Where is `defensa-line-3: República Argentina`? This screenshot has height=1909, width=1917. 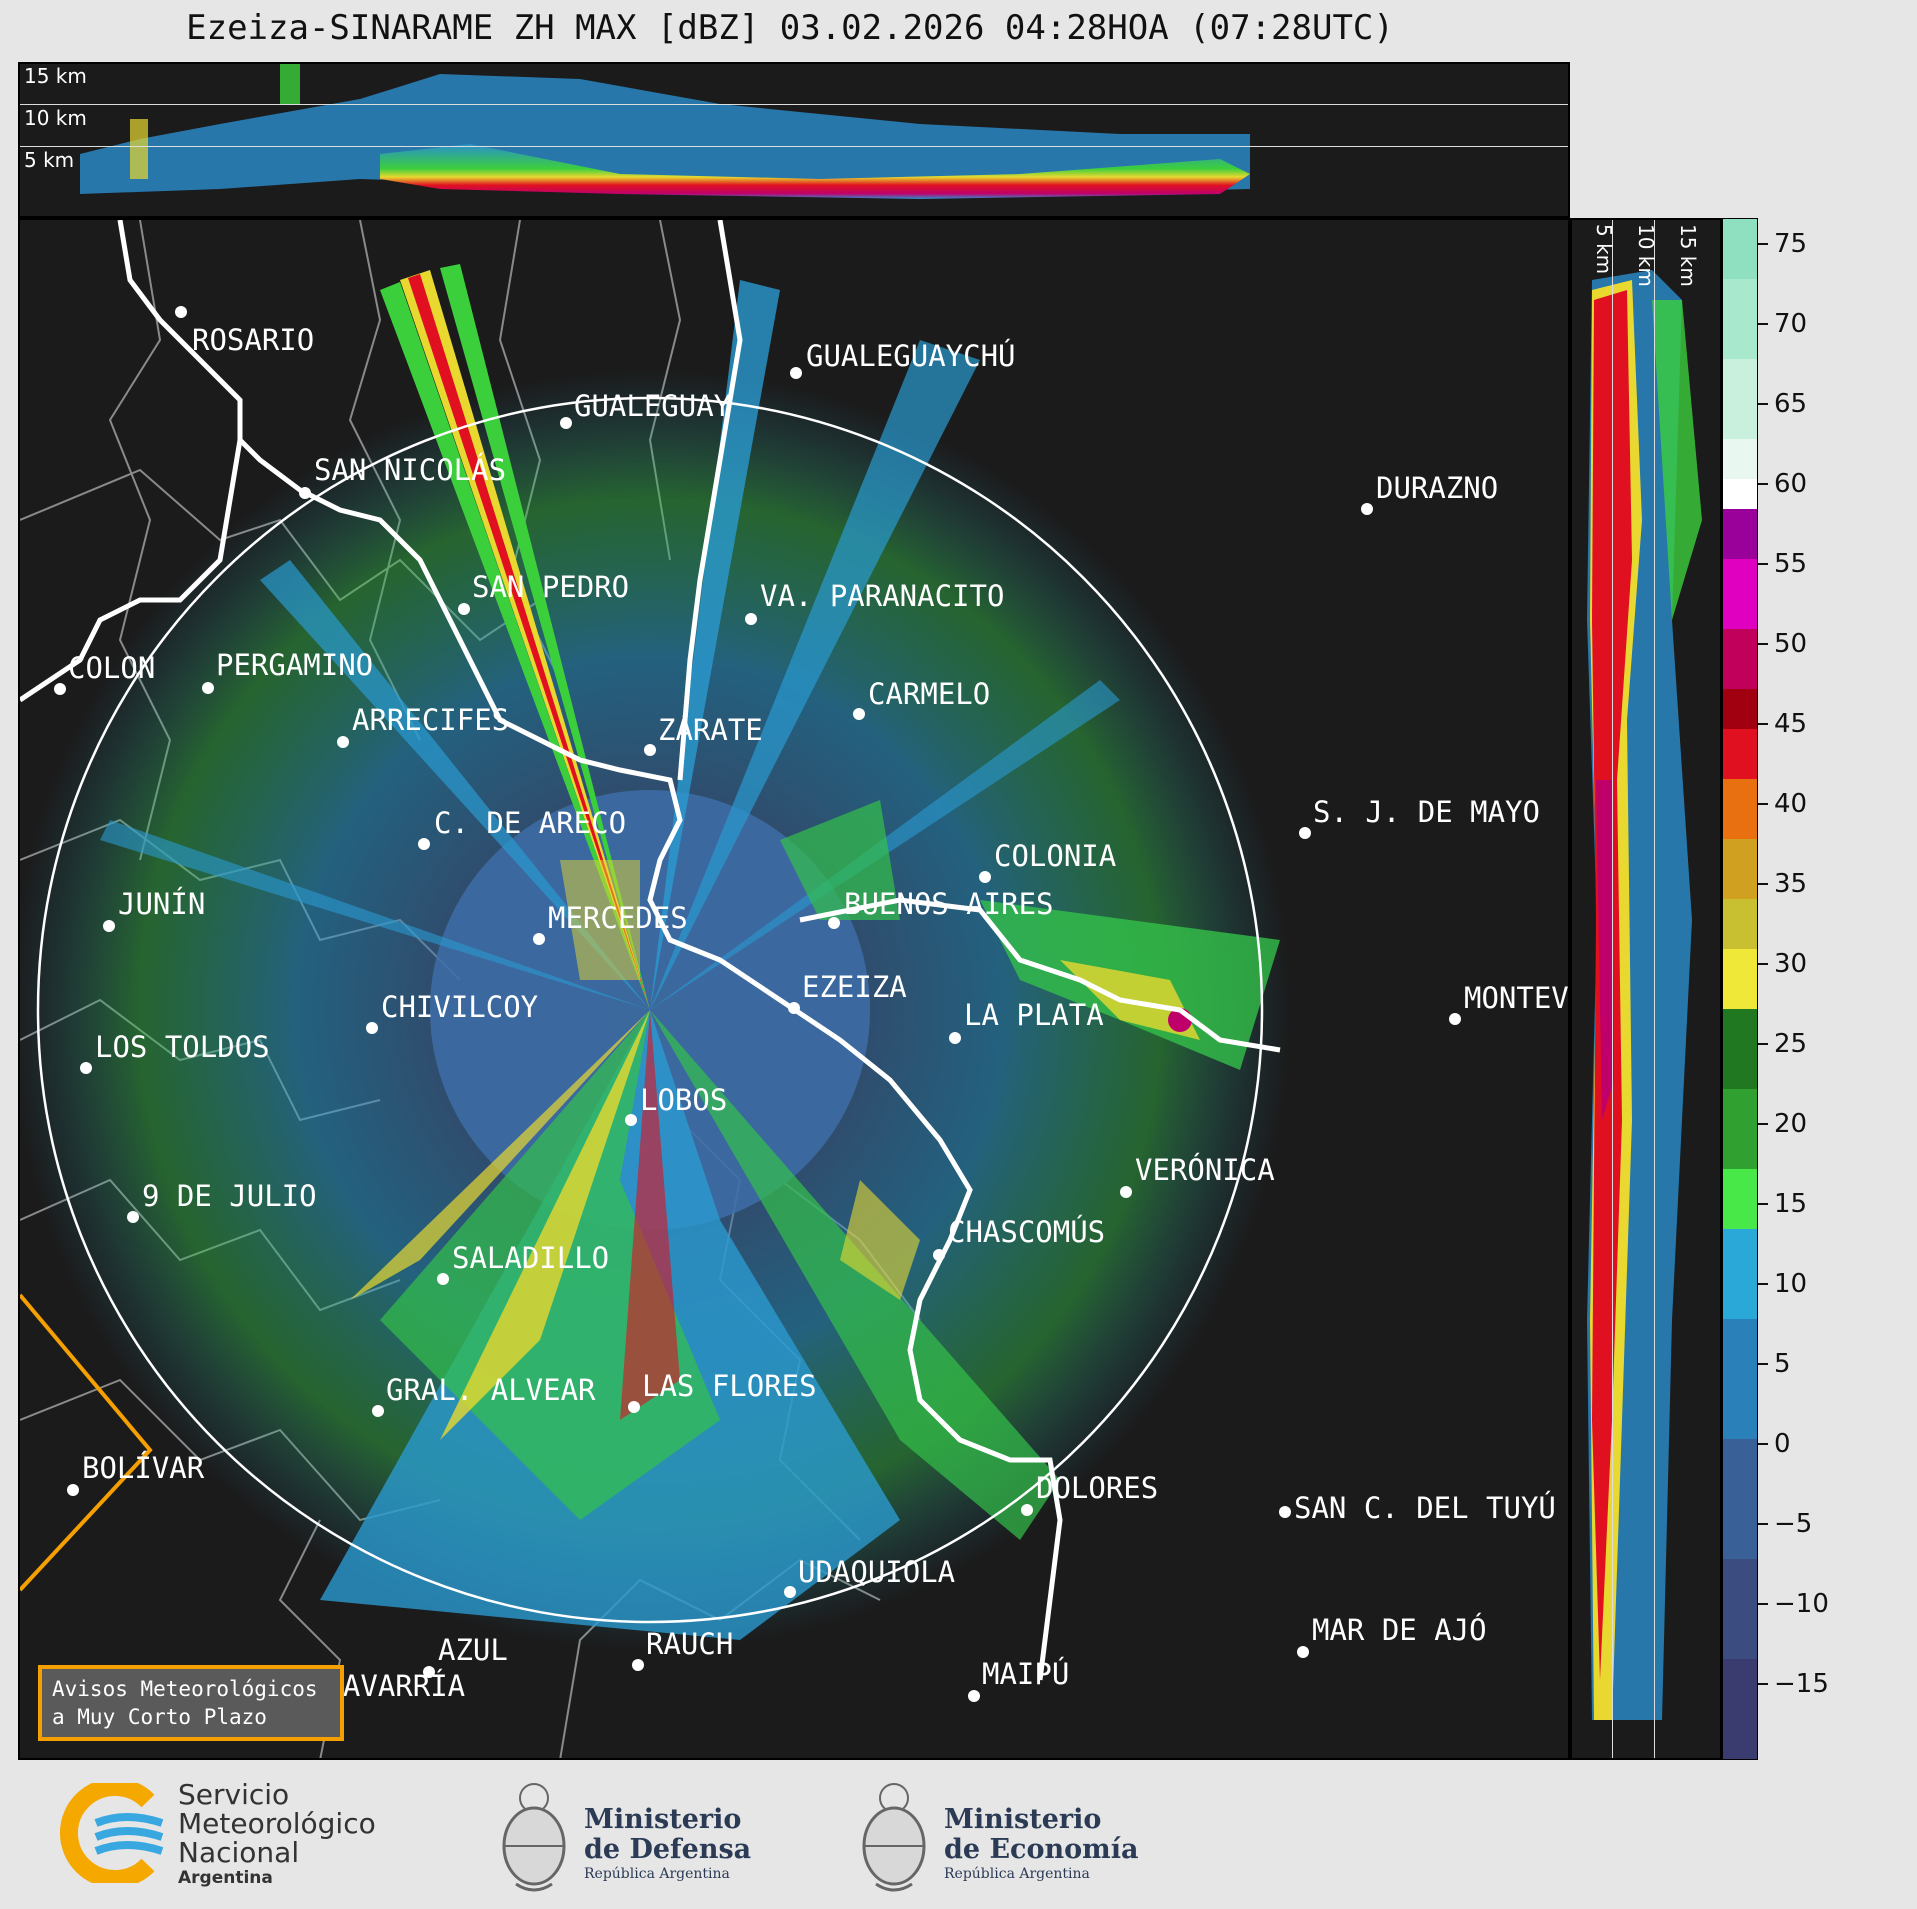
defensa-line-3: República Argentina is located at coordinates (657, 1874).